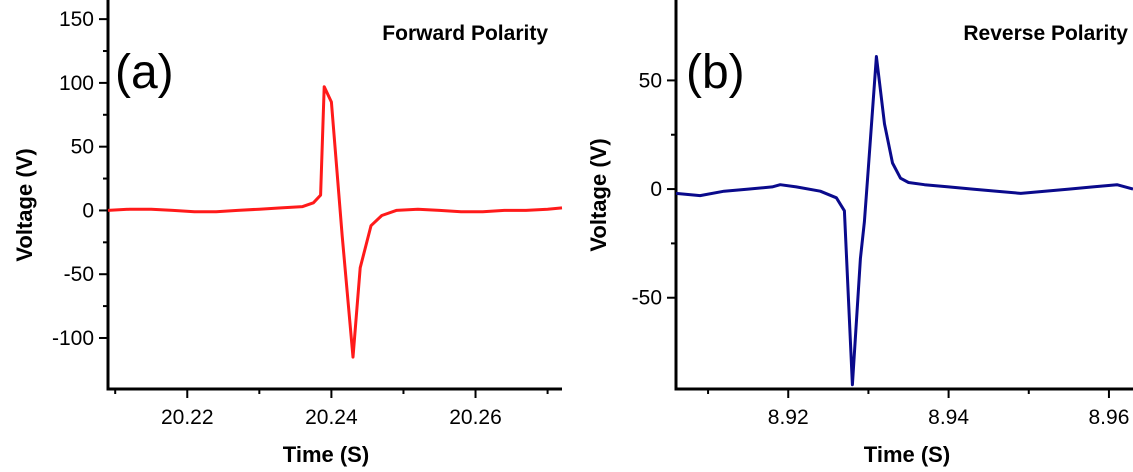 Image resolution: width=1133 pixels, height=472 pixels. What do you see at coordinates (24, 204) in the screenshot?
I see `panel-a-y-axis-title: Voltage (V)` at bounding box center [24, 204].